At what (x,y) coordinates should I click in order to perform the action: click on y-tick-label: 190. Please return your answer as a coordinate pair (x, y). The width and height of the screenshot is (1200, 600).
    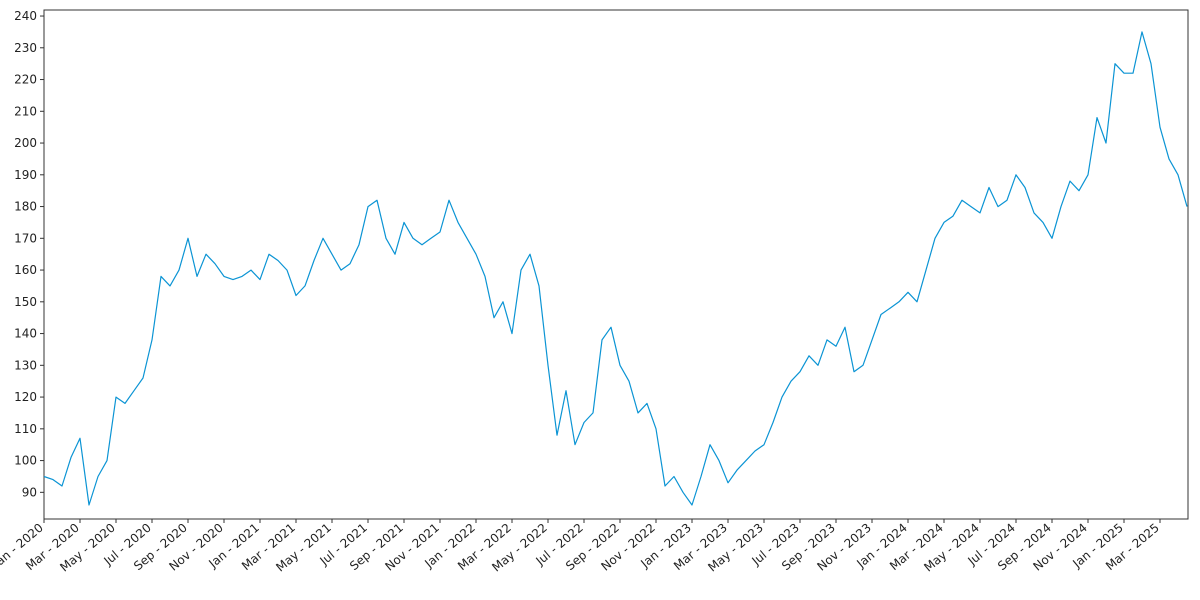
    Looking at the image, I should click on (25, 175).